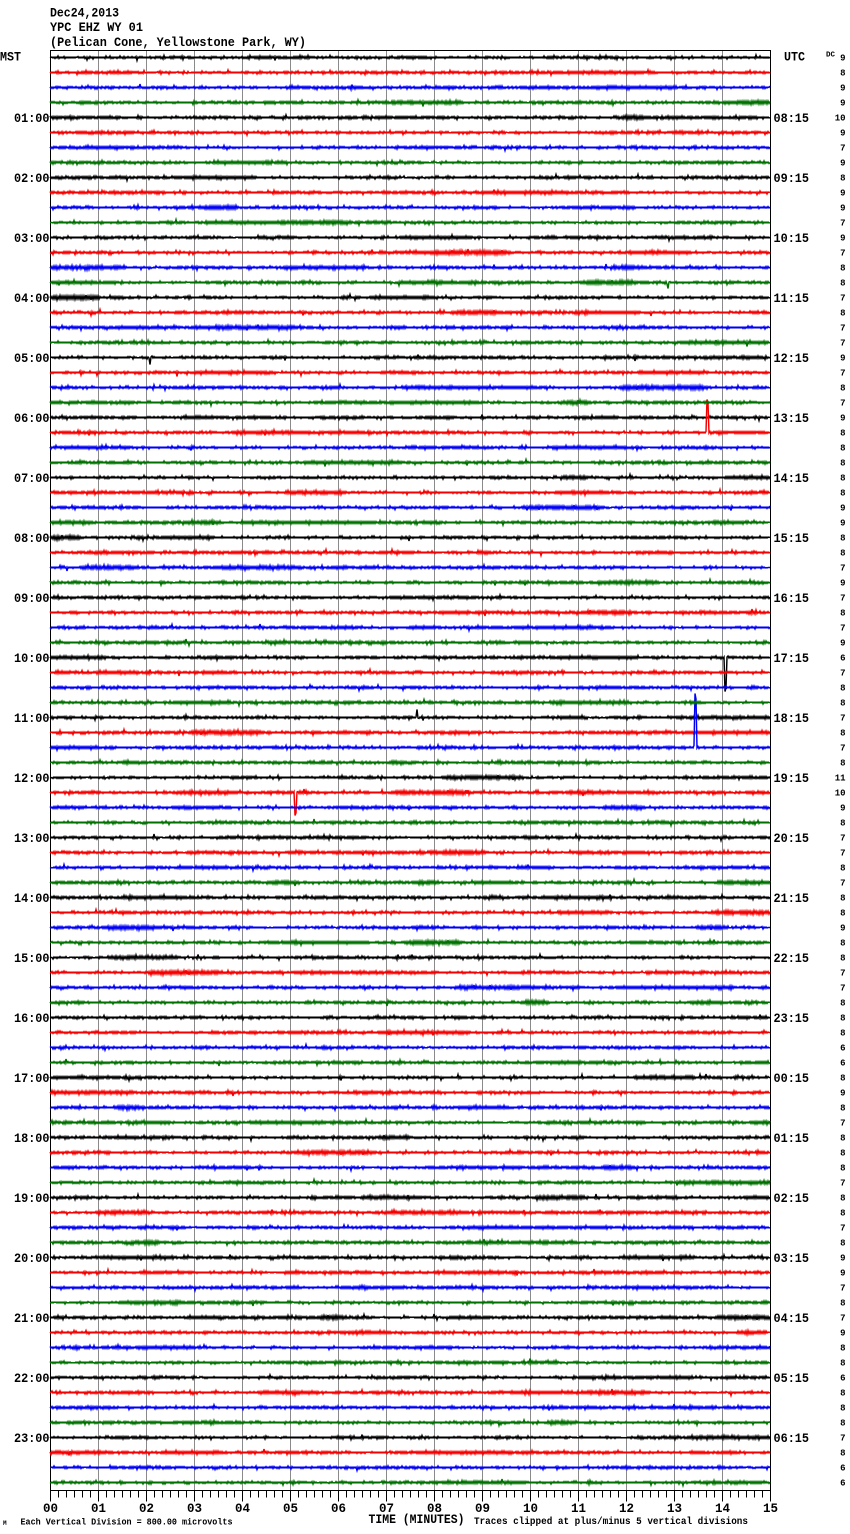  Describe the element at coordinates (770, 1509) in the screenshot. I see `svg-text: 15` at that location.